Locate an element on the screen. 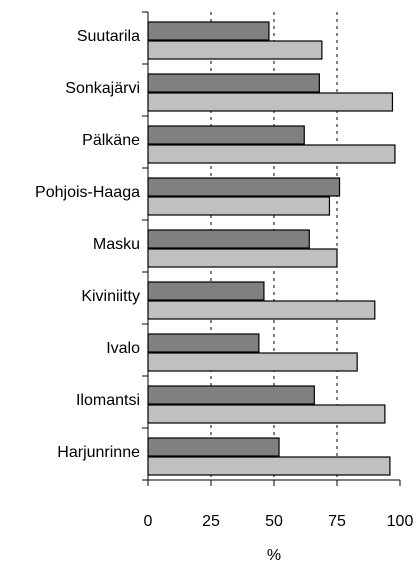  x-tick-label: 100 is located at coordinates (400, 521).